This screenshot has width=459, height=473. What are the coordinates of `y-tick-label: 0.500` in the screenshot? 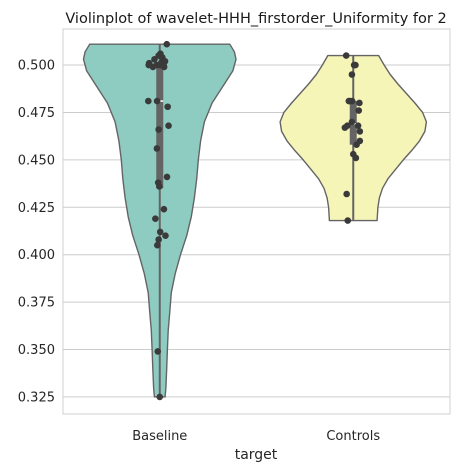 It's located at (36, 66).